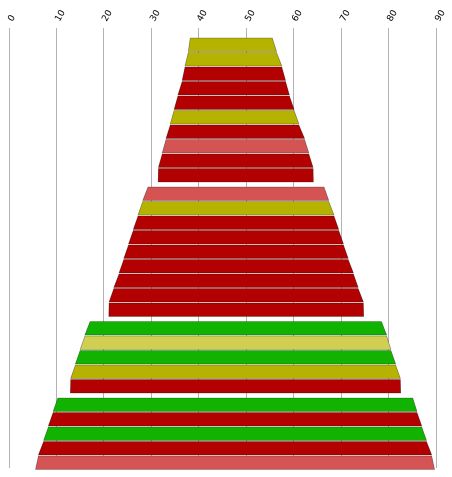 This screenshot has height=477, width=452. Describe the element at coordinates (12, 18) in the screenshot. I see `x-tick-label: 0` at that location.